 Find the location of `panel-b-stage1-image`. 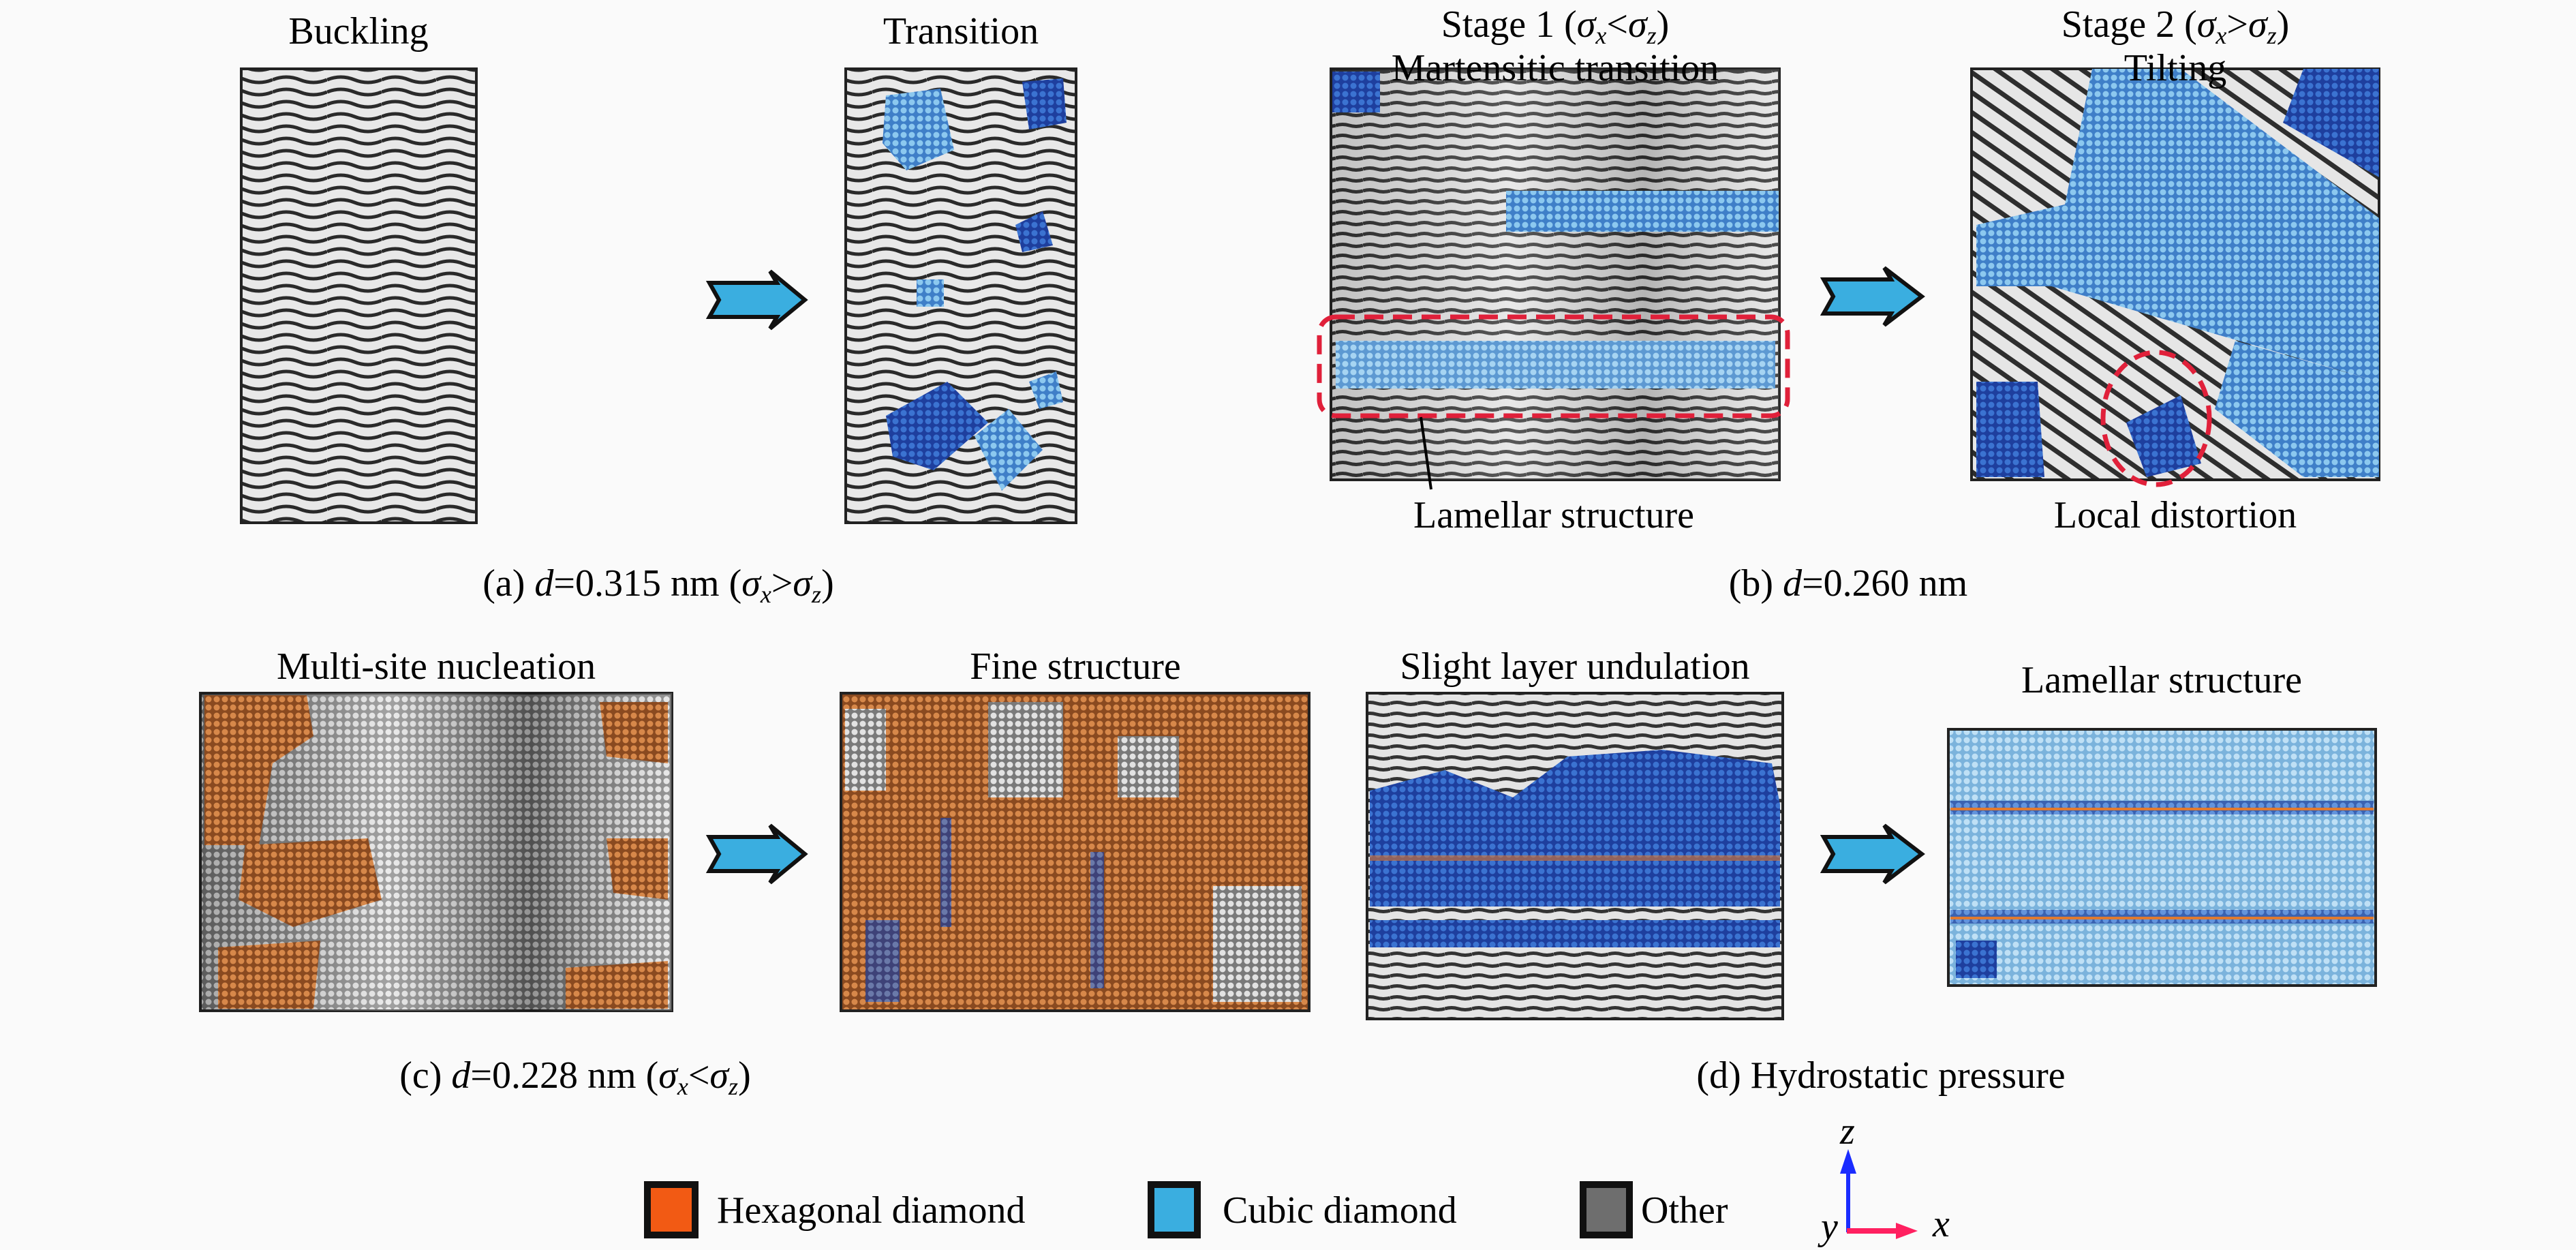

panel-b-stage1-image is located at coordinates (1555, 274).